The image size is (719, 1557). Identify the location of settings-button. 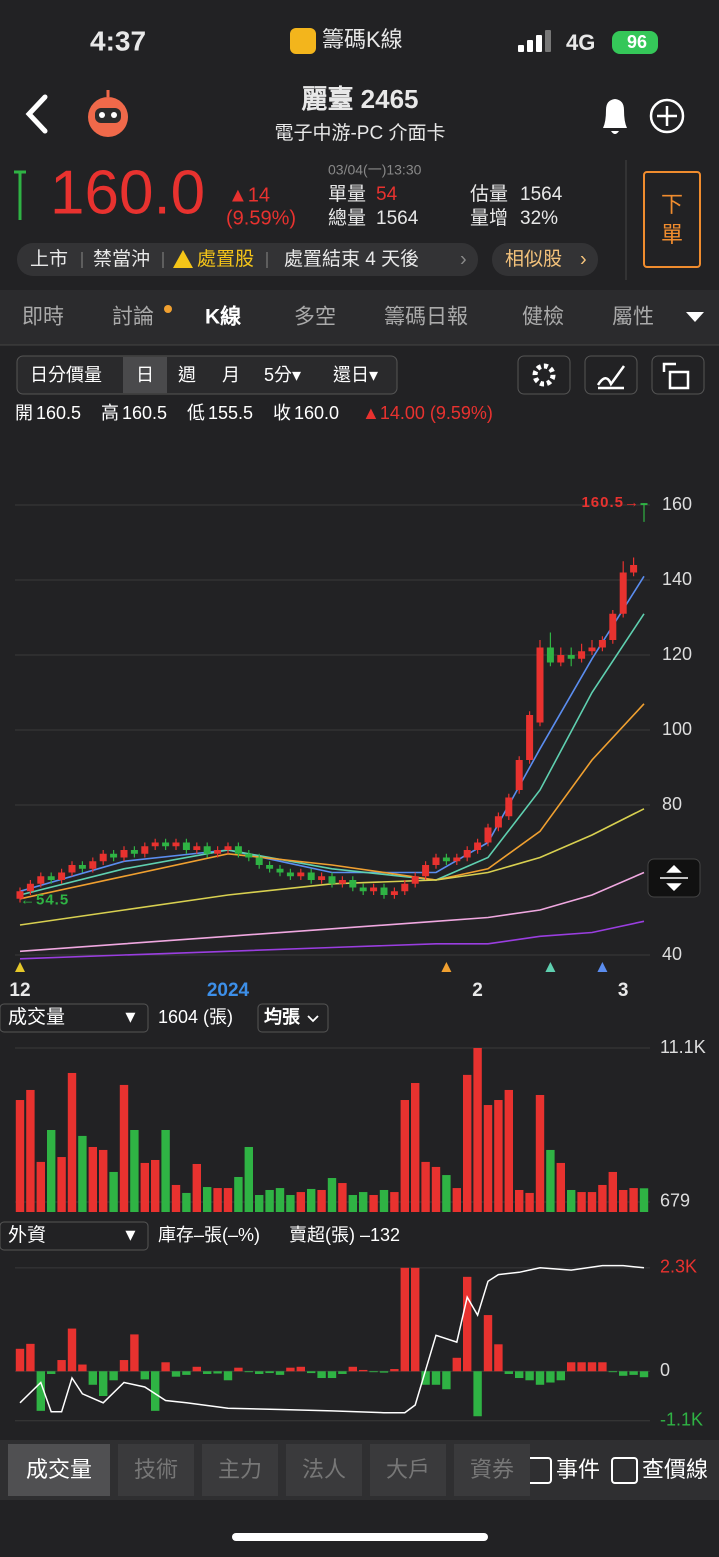
(544, 375).